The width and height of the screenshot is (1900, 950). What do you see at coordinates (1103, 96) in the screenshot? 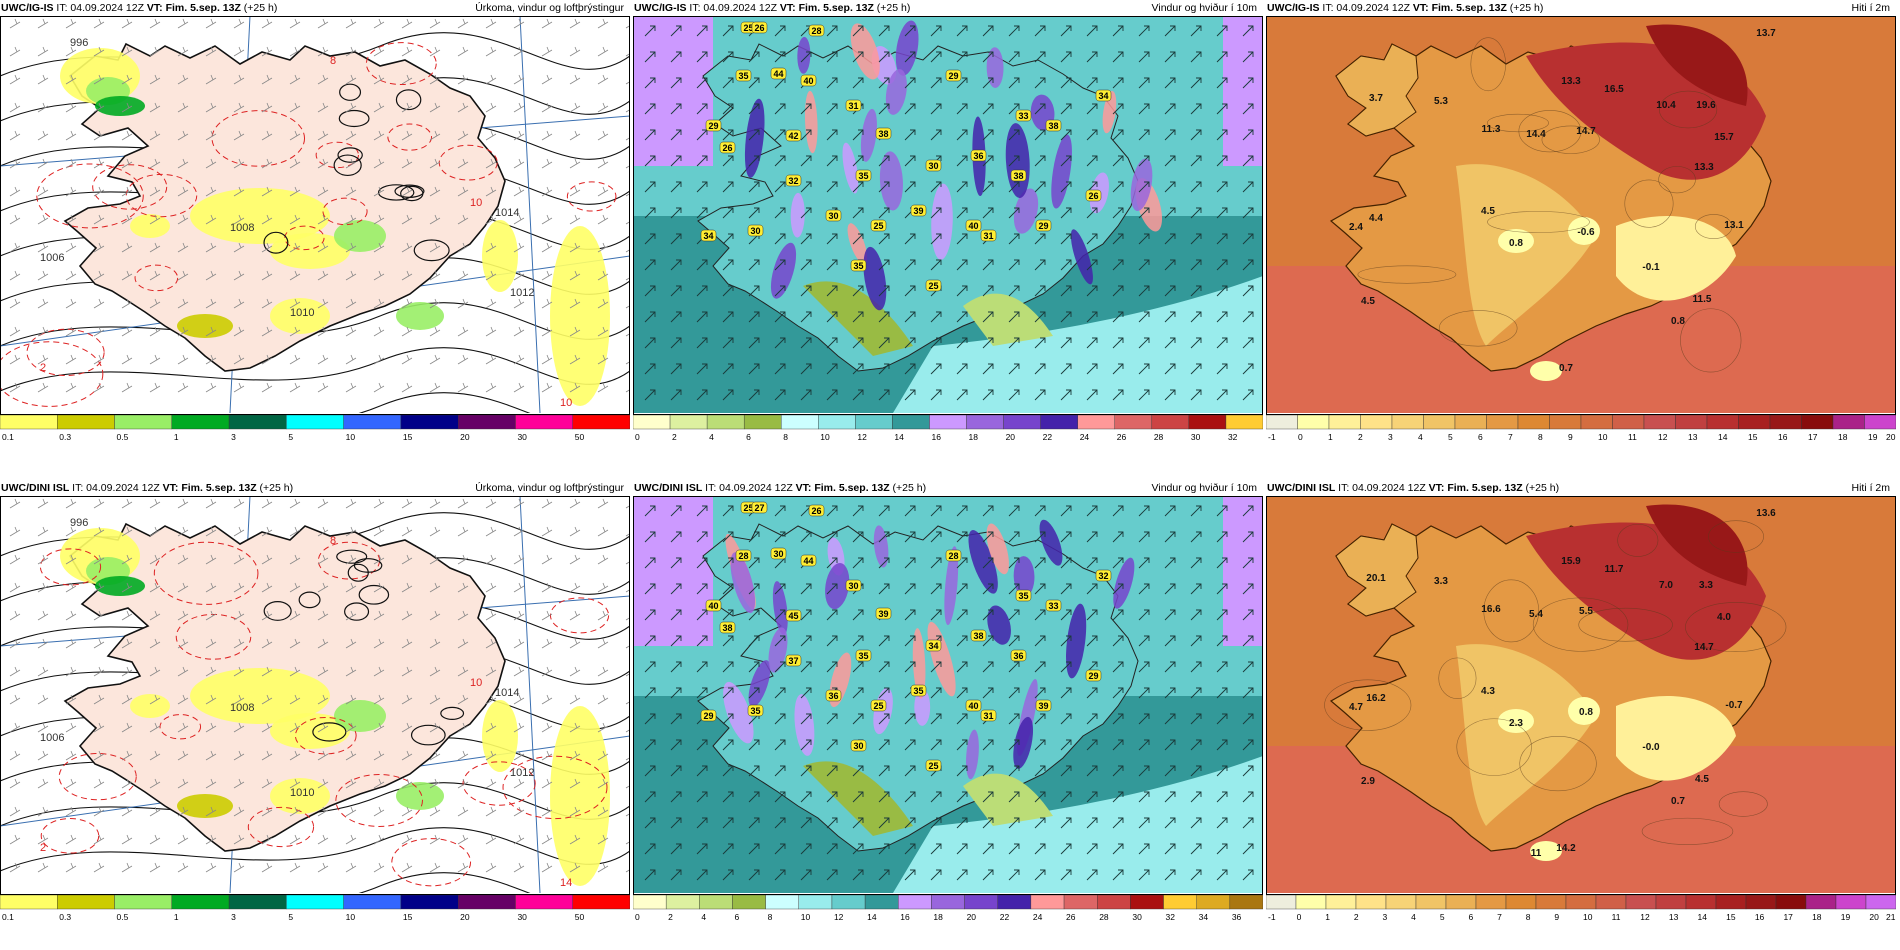
I see `svg-text: 34` at bounding box center [1103, 96].